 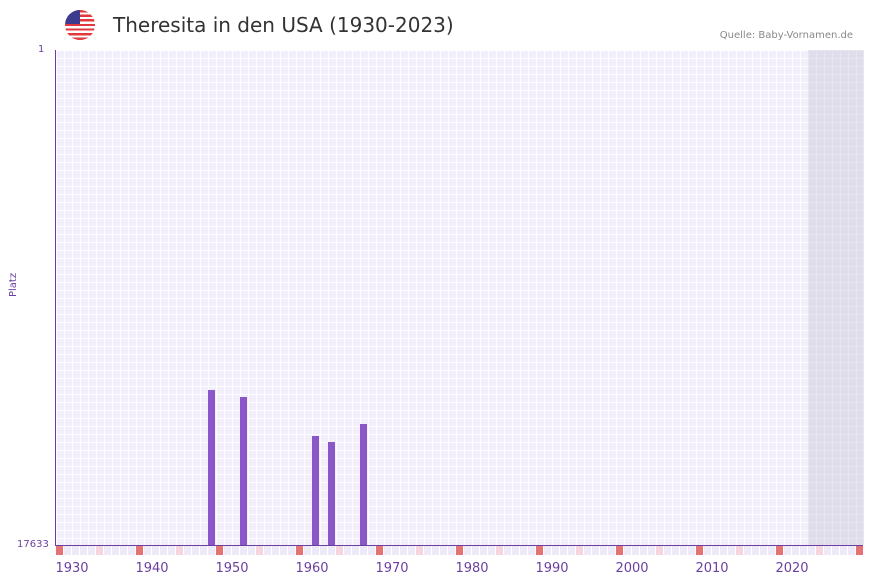 I want to click on x-tick-label: 2000, so click(x=632, y=568).